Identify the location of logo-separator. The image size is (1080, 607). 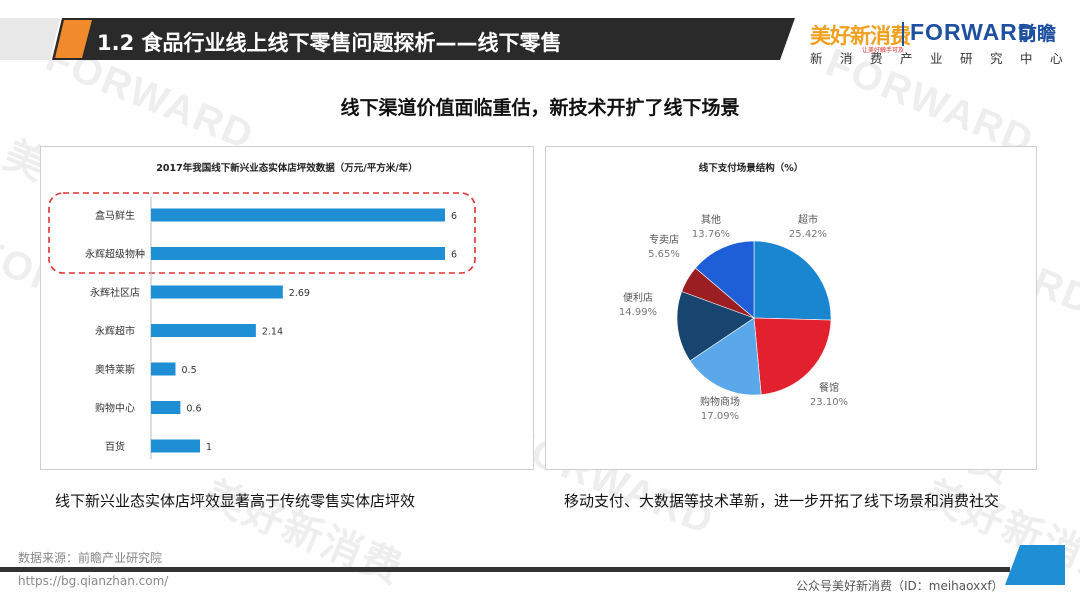
(903, 34).